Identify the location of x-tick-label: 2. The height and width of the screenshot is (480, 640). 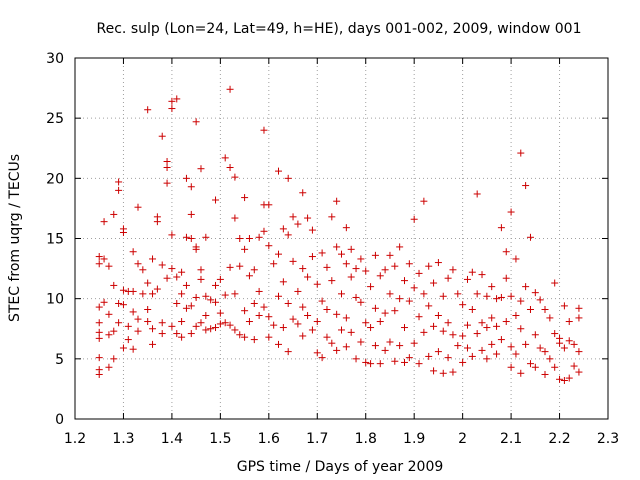
(462, 439).